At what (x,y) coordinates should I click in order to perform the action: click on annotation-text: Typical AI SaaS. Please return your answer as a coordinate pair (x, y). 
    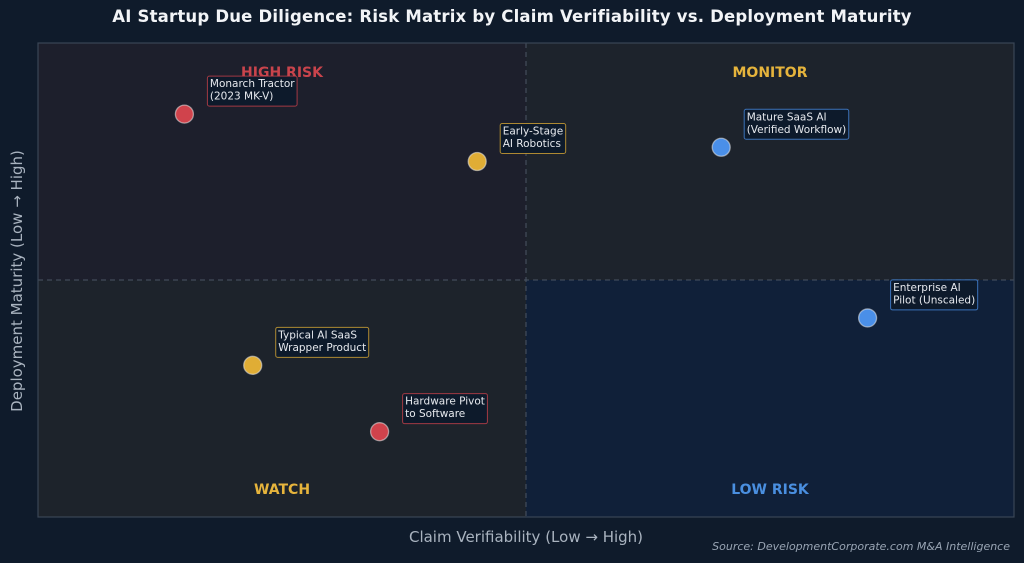
    Looking at the image, I should click on (317, 335).